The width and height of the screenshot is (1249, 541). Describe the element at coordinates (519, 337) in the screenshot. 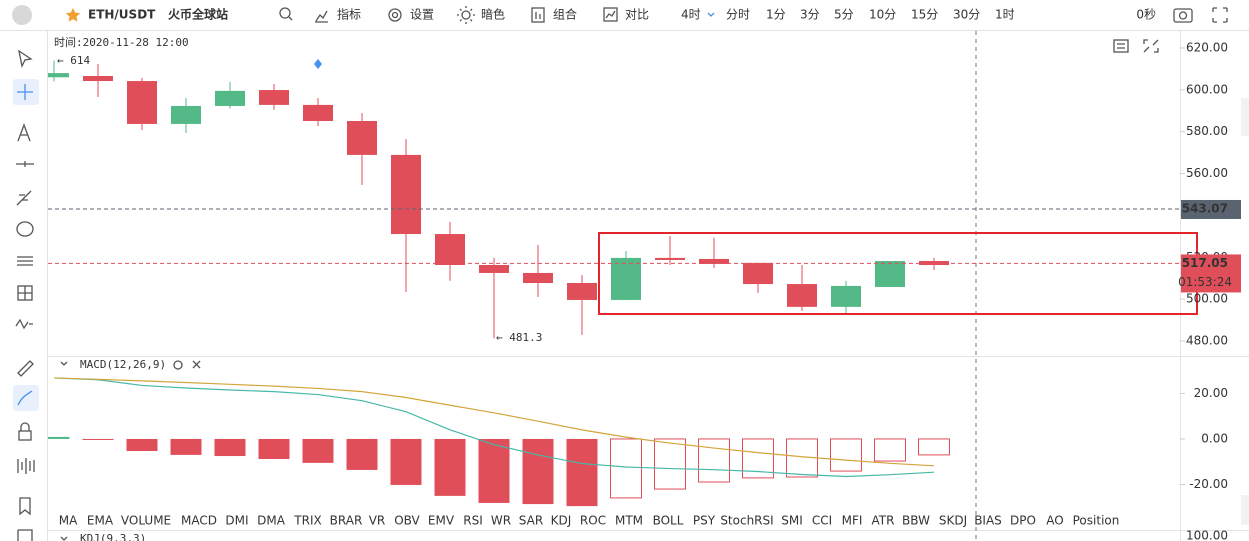

I see `low-marker: ← 481.3` at that location.